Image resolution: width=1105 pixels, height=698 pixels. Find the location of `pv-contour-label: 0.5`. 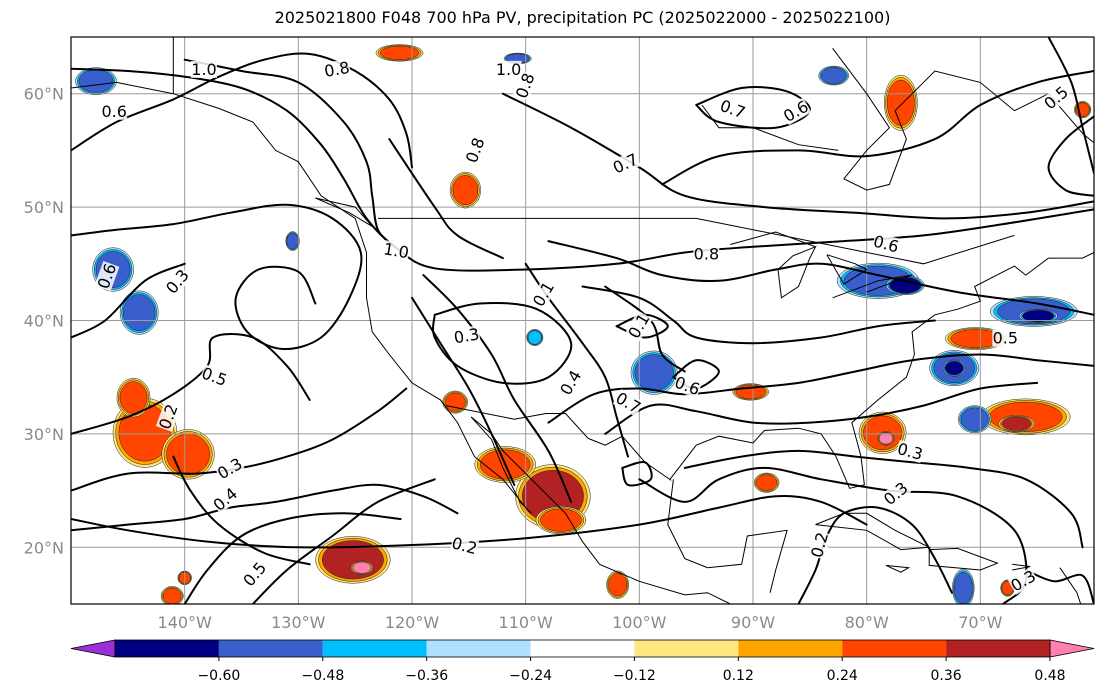

pv-contour-label: 0.5 is located at coordinates (1005, 338).